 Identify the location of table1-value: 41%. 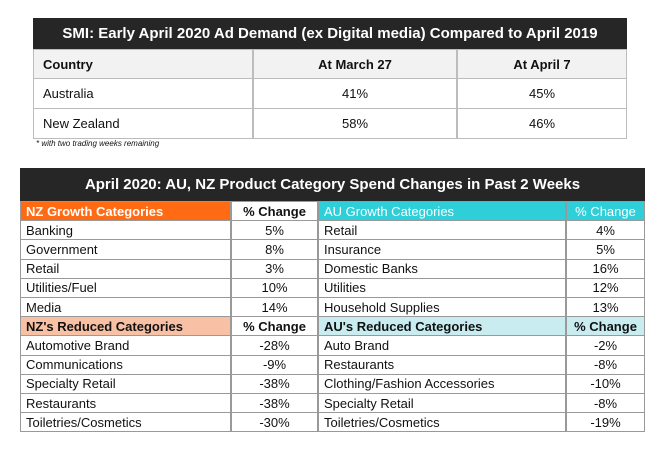
(355, 93).